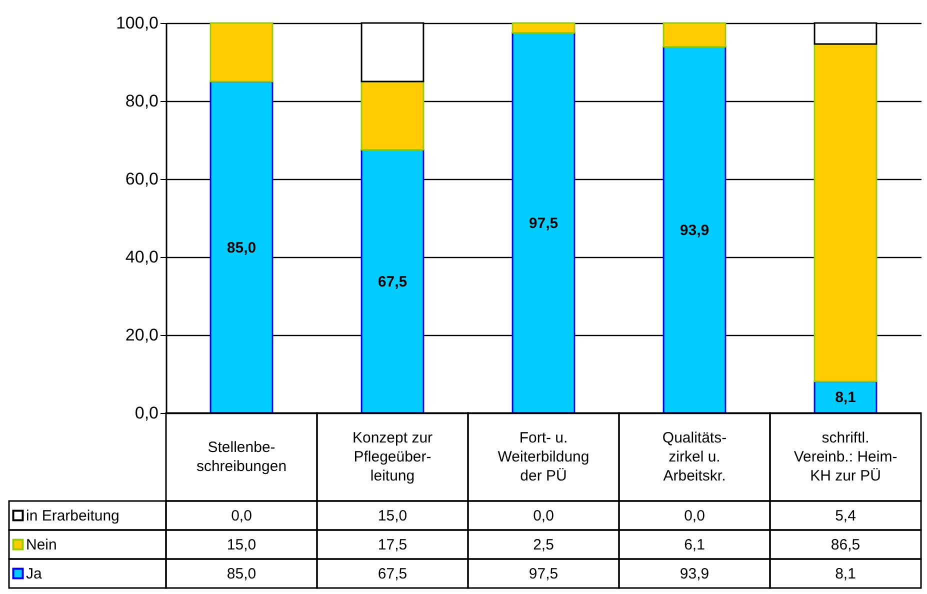  Describe the element at coordinates (141, 257) in the screenshot. I see `y-tick-label: 40,0` at that location.